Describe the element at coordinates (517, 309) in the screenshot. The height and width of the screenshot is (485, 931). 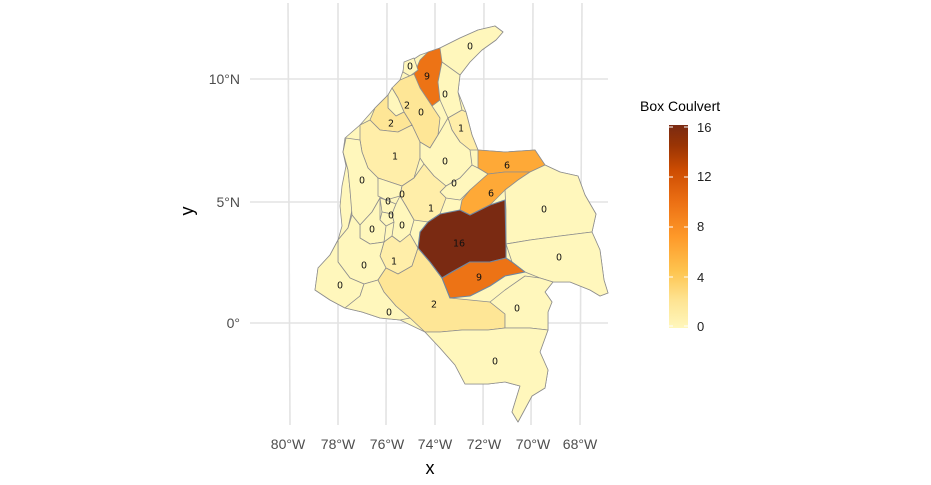
I see `label-vaupes: 0` at that location.